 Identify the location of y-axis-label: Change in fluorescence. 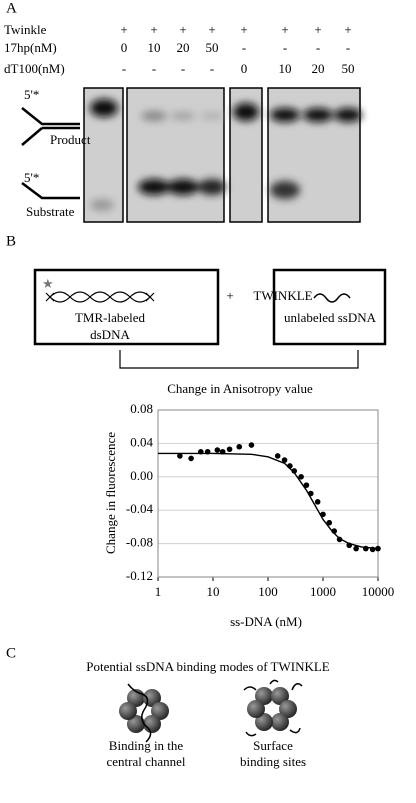
(110, 493).